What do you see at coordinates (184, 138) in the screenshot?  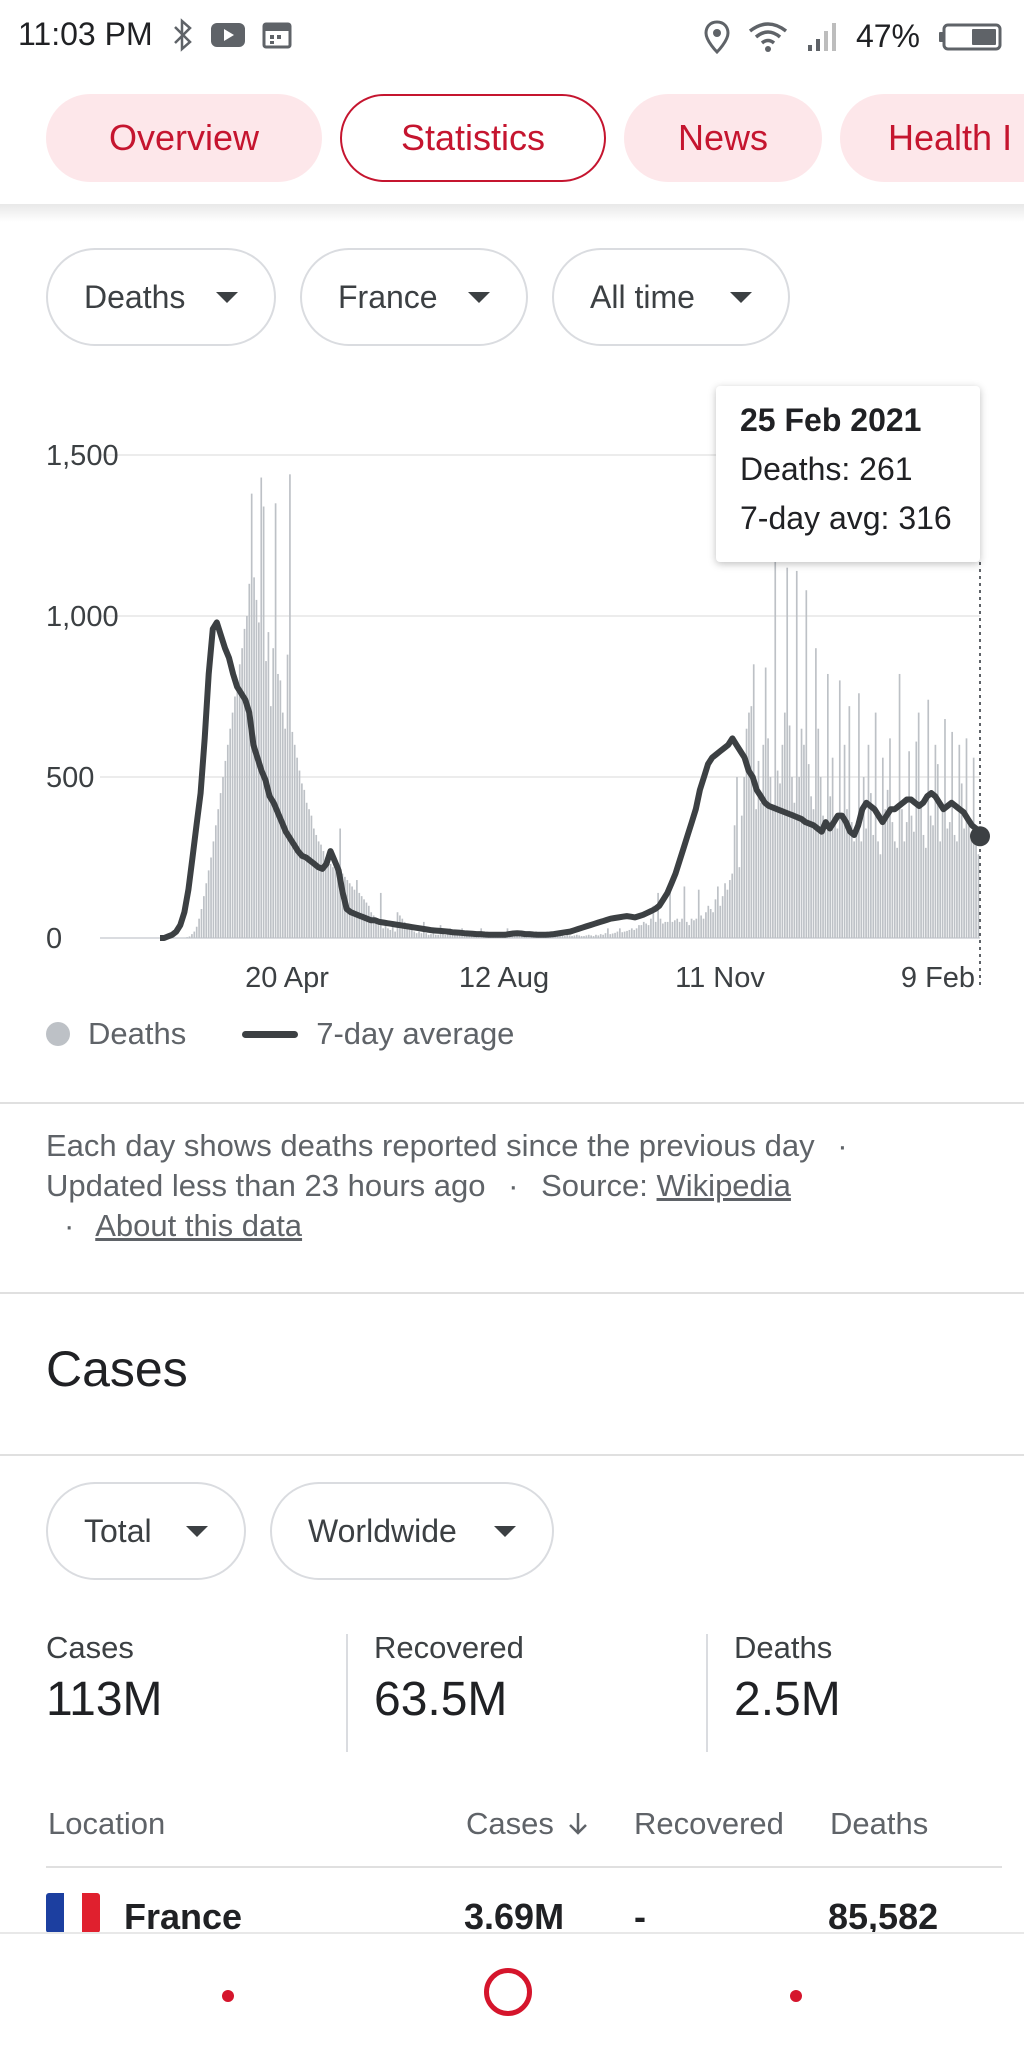 I see `tab-overview: Overview` at bounding box center [184, 138].